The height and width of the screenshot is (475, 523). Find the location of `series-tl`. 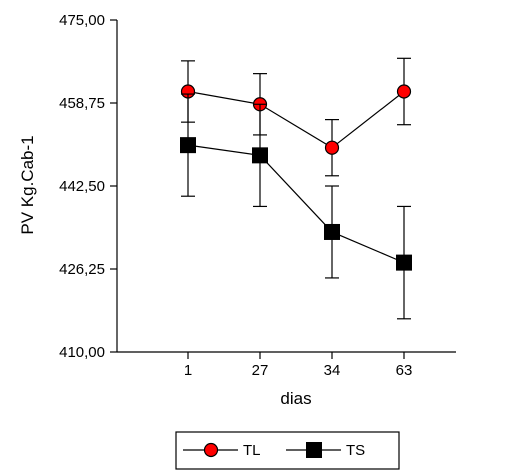

series-tl is located at coordinates (296, 117).